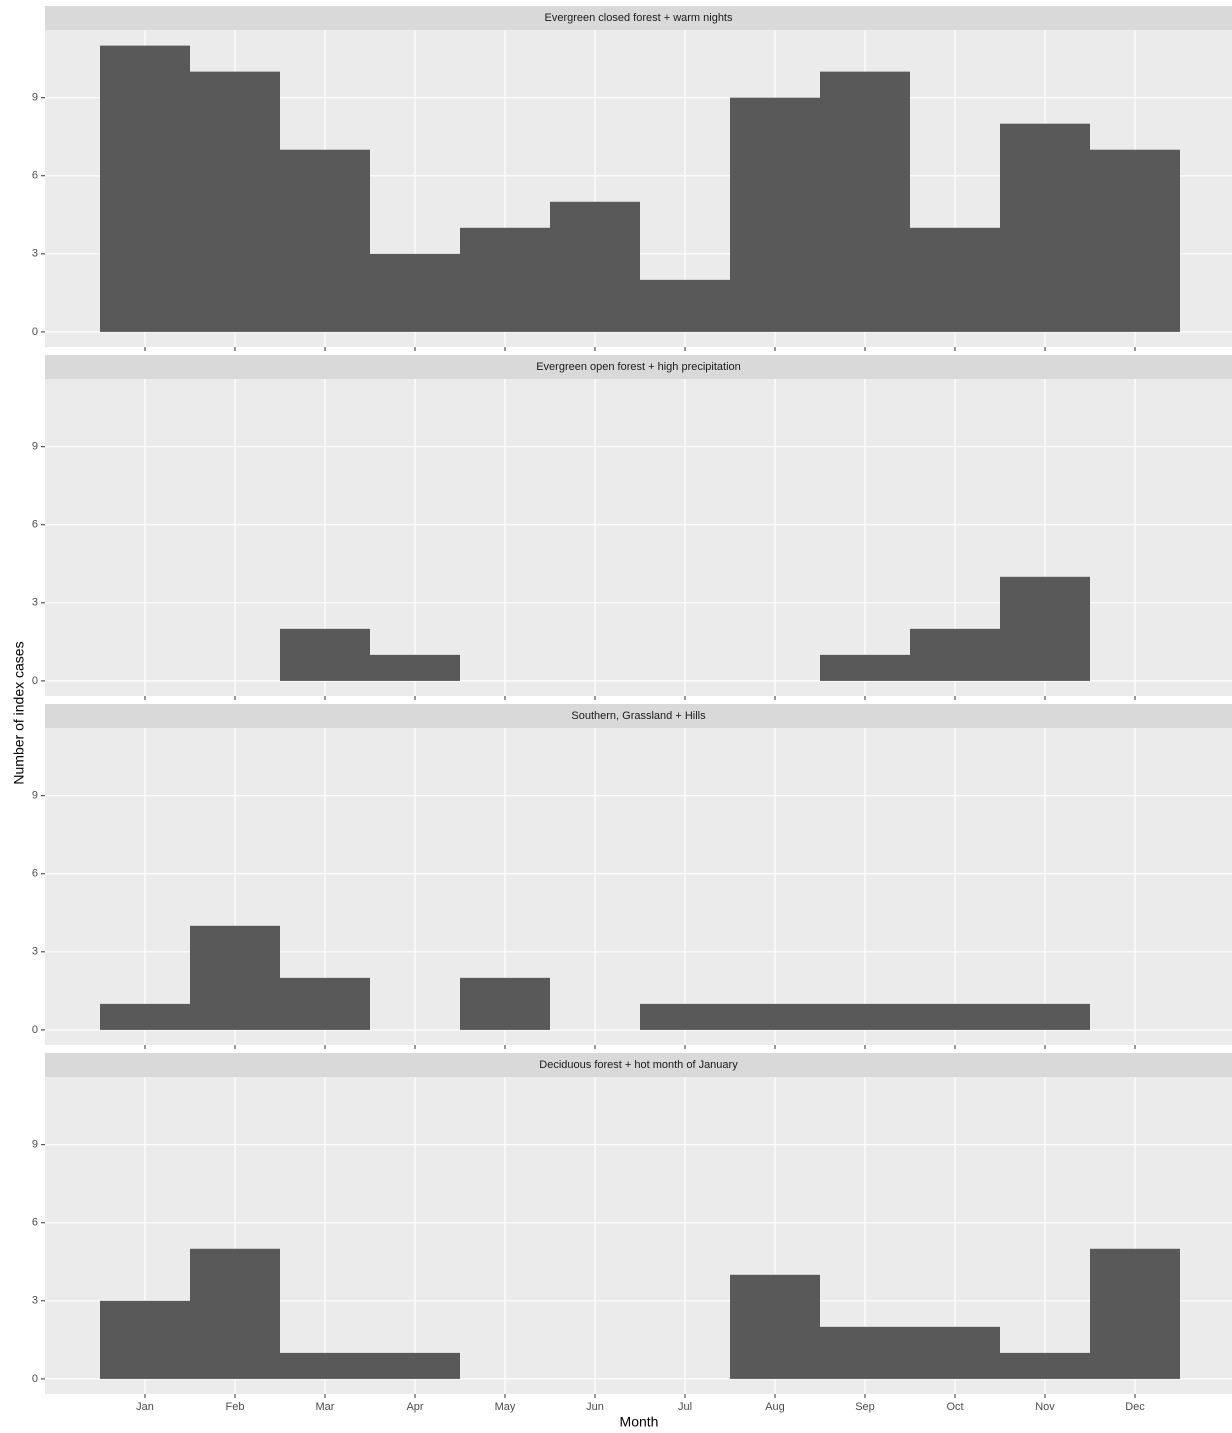 This screenshot has height=1433, width=1232. What do you see at coordinates (775, 1407) in the screenshot?
I see `x-tick-label: Aug` at bounding box center [775, 1407].